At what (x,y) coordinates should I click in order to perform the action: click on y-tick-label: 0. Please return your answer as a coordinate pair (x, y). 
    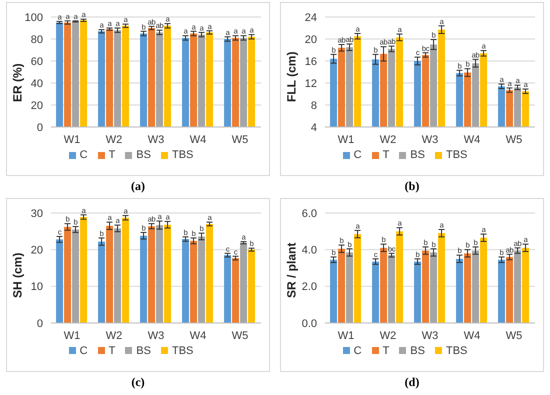
    Looking at the image, I should click on (39, 128).